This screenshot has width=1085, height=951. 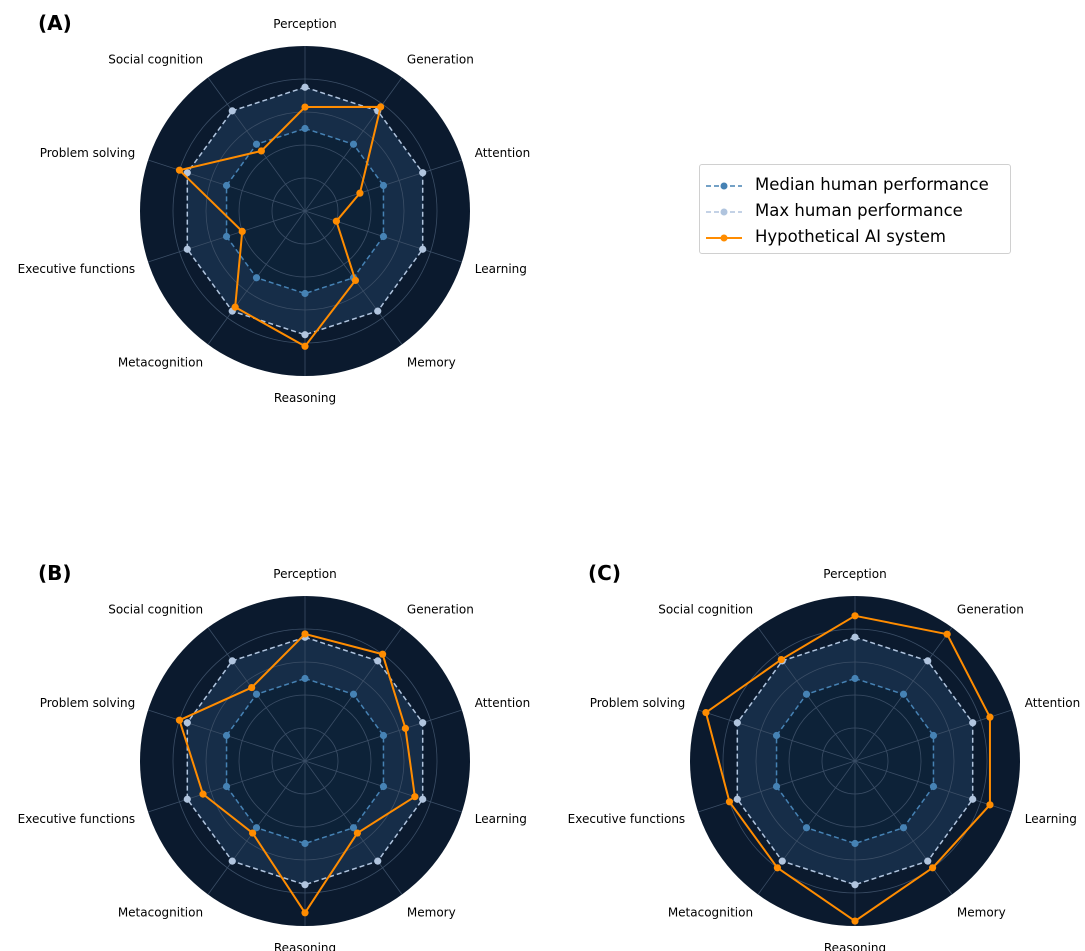 What do you see at coordinates (850, 236) in the screenshot?
I see `legend-ai-label: Hypothetical AI system` at bounding box center [850, 236].